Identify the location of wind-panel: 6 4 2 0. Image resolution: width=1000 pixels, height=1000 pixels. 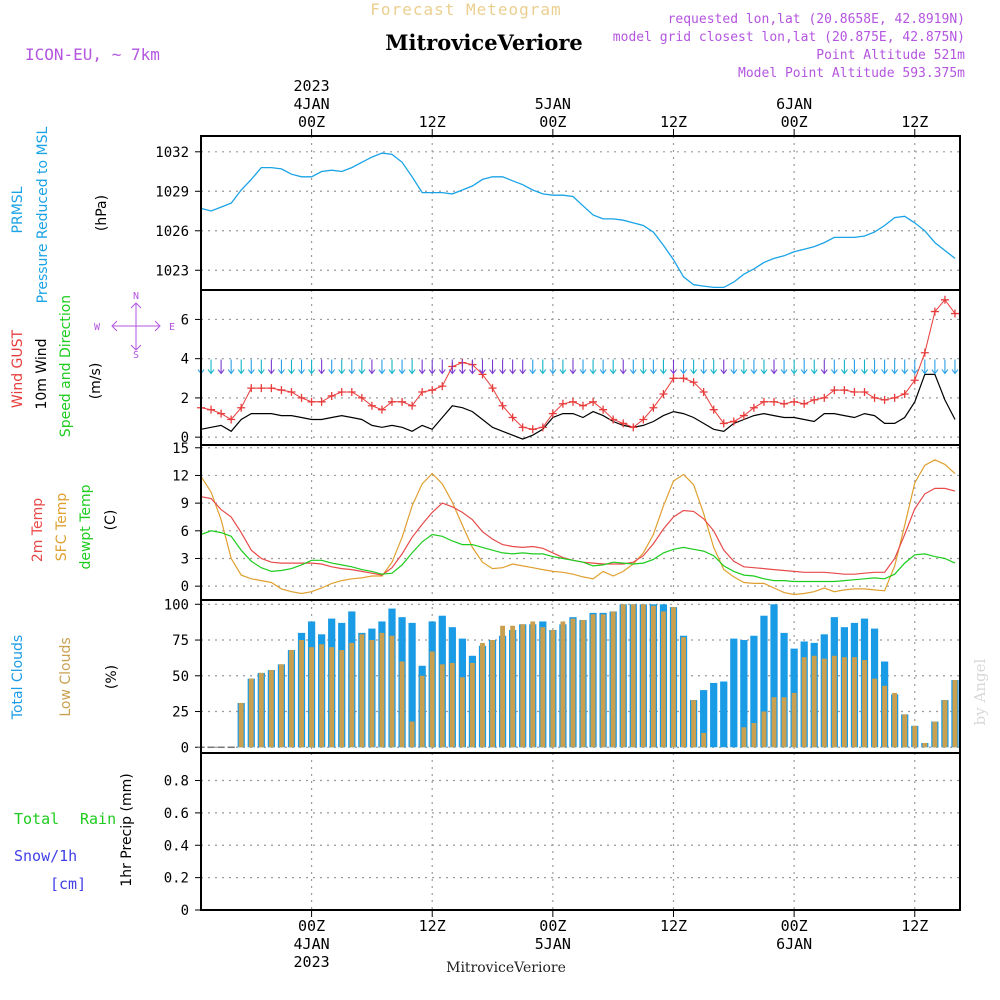
(571, 368).